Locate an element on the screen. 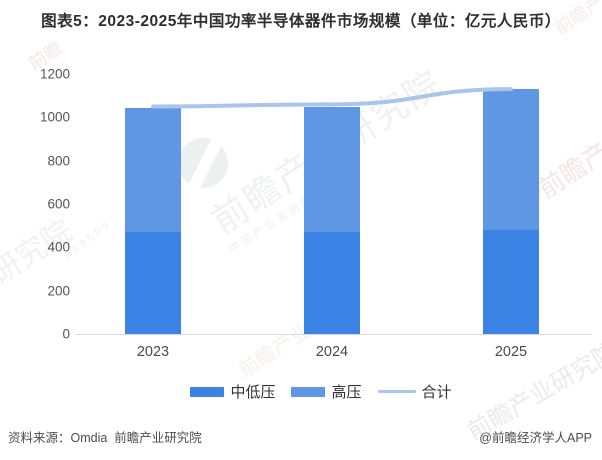 The image size is (602, 460). y-tick-label: 1000 is located at coordinates (54, 117).